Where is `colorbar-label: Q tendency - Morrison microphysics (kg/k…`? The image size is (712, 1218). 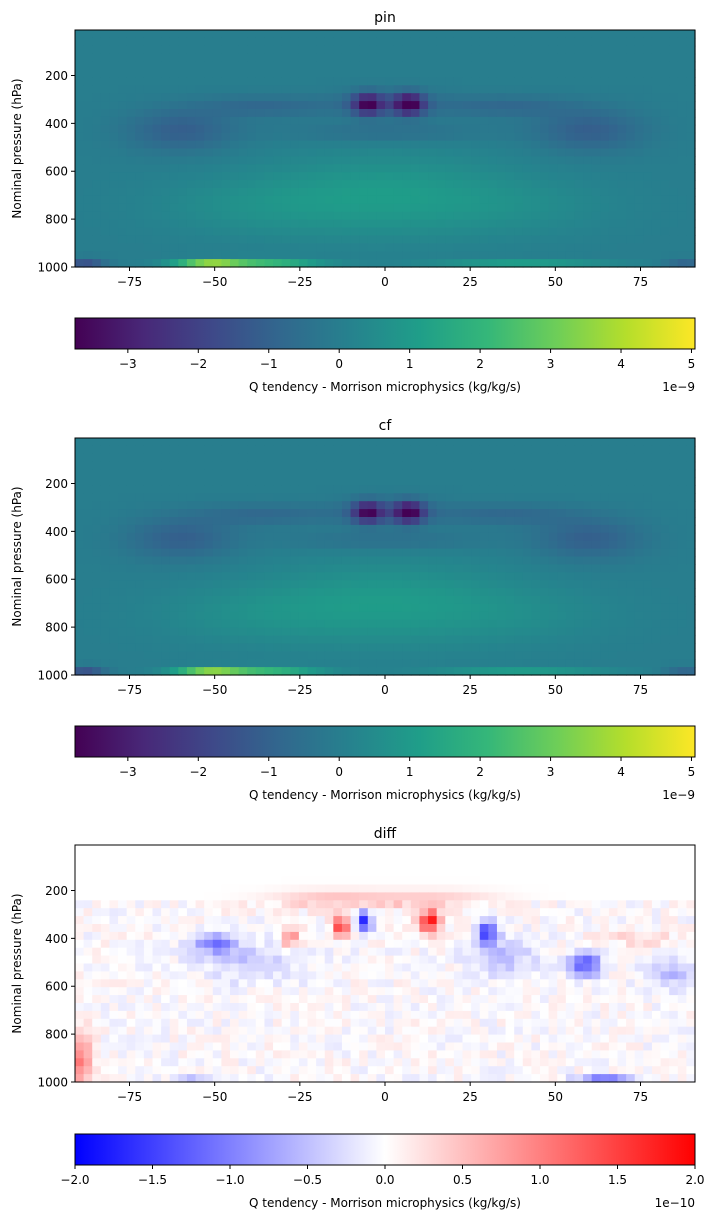
colorbar-label: Q tendency - Morrison microphysics (kg/k… is located at coordinates (385, 387).